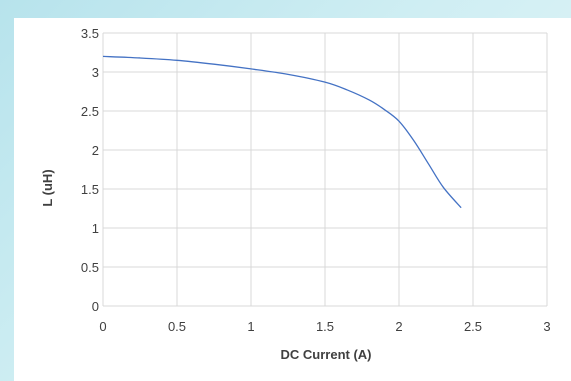 The width and height of the screenshot is (571, 381). What do you see at coordinates (95, 150) in the screenshot?
I see `y-tick-label-4: 2` at bounding box center [95, 150].